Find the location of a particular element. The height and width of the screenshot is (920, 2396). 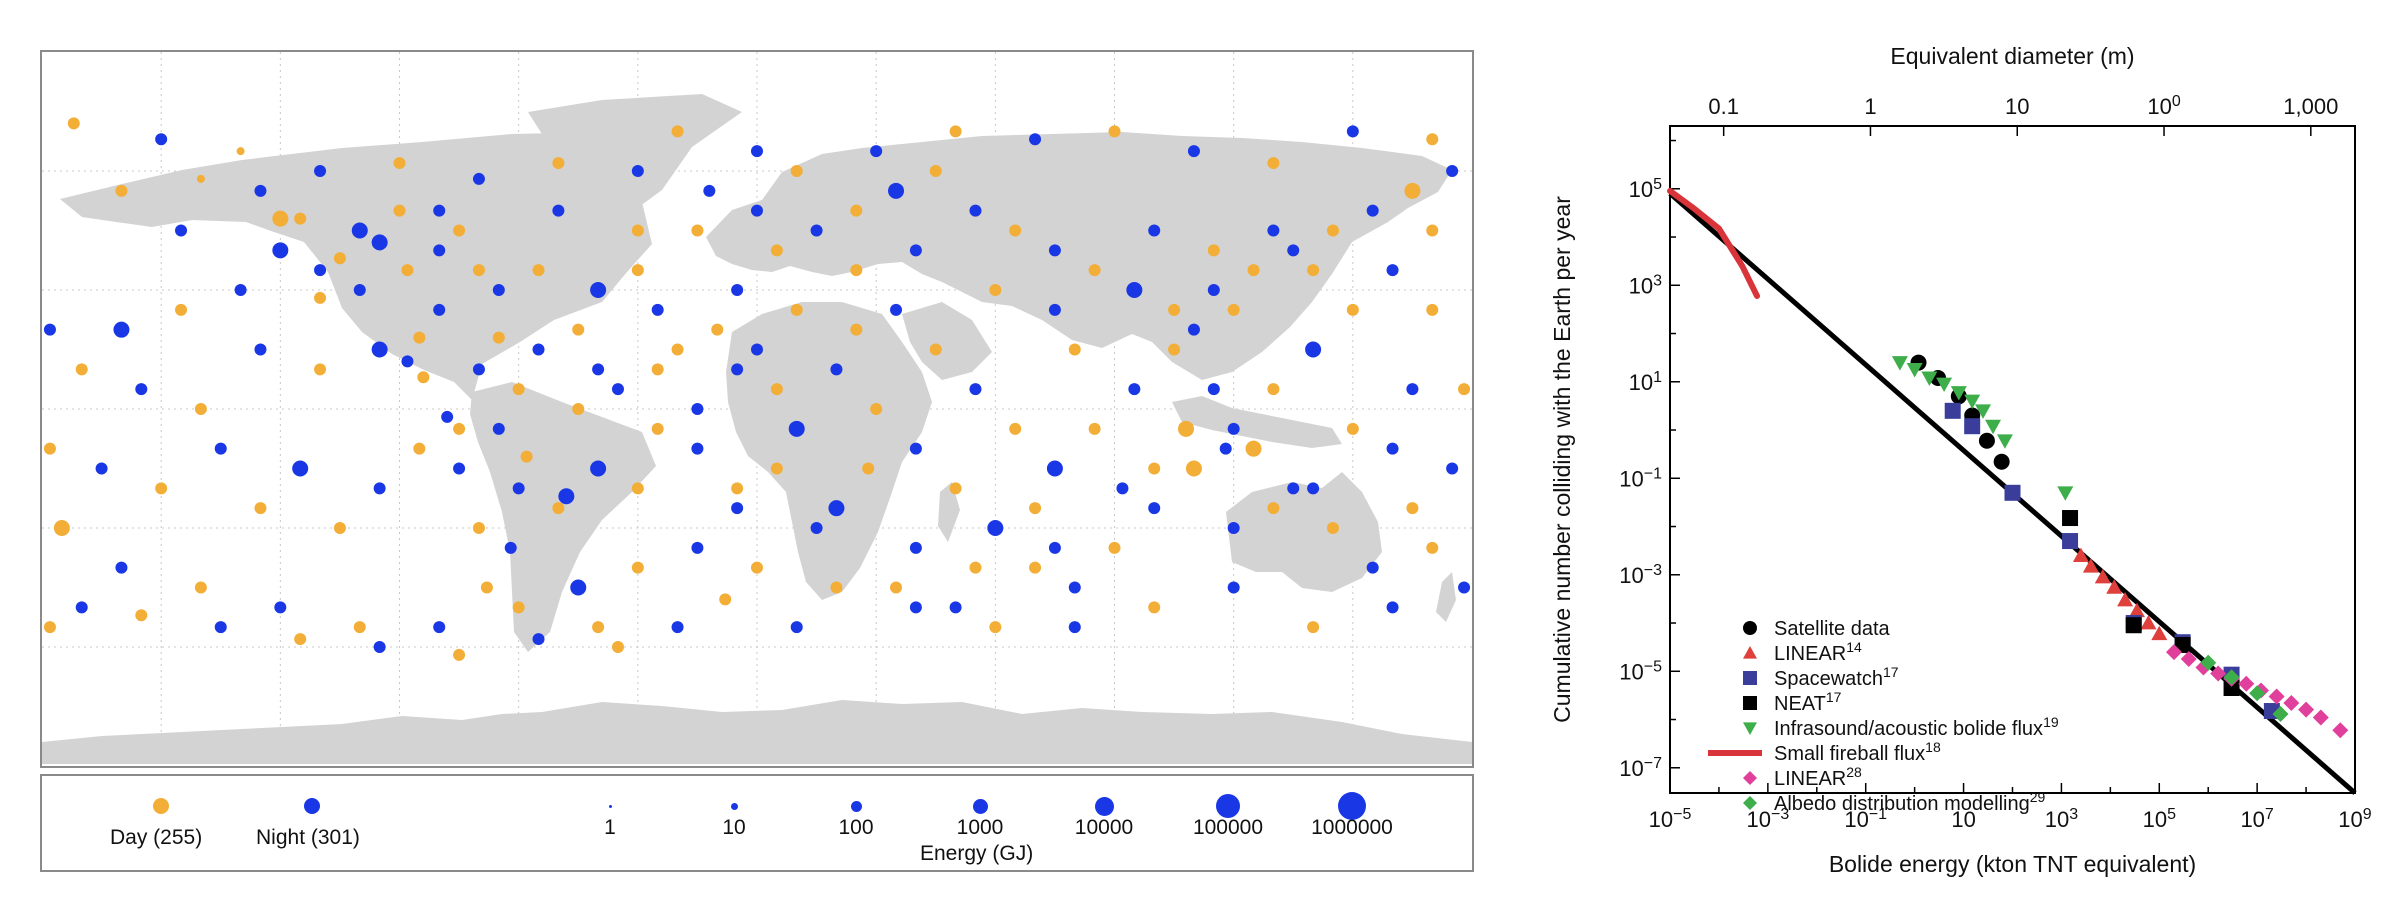

energy-legend-label: 10 is located at coordinates (734, 827).